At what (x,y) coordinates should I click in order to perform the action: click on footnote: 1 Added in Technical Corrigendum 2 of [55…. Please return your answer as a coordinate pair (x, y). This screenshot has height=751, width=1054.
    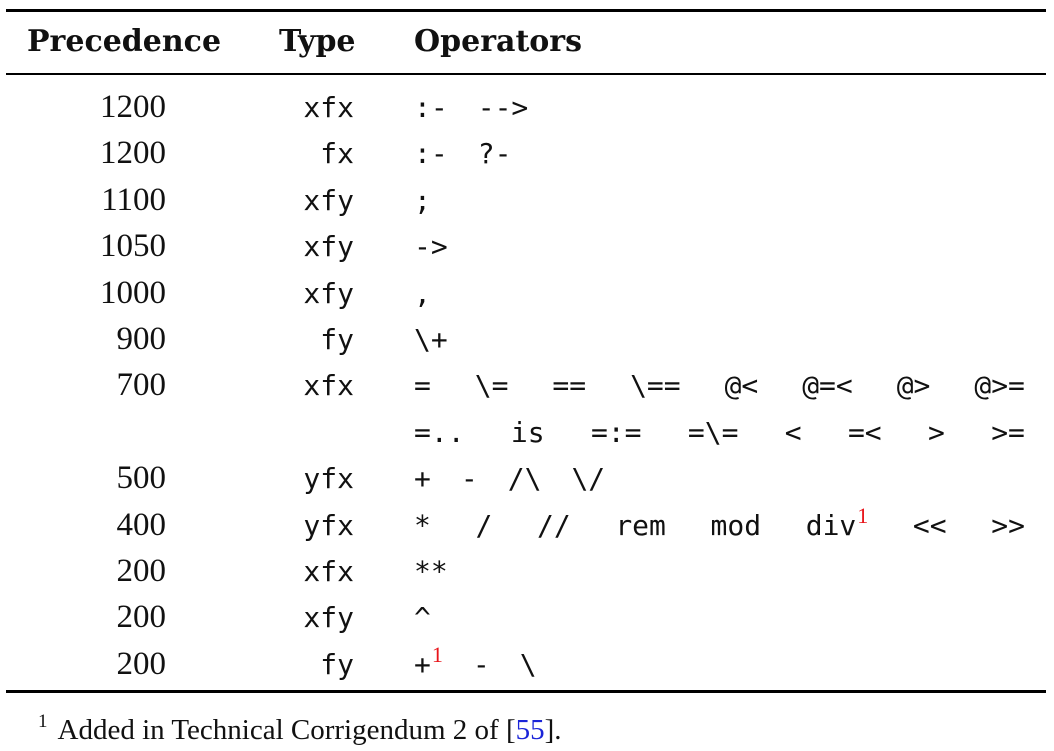
    Looking at the image, I should click on (300, 726).